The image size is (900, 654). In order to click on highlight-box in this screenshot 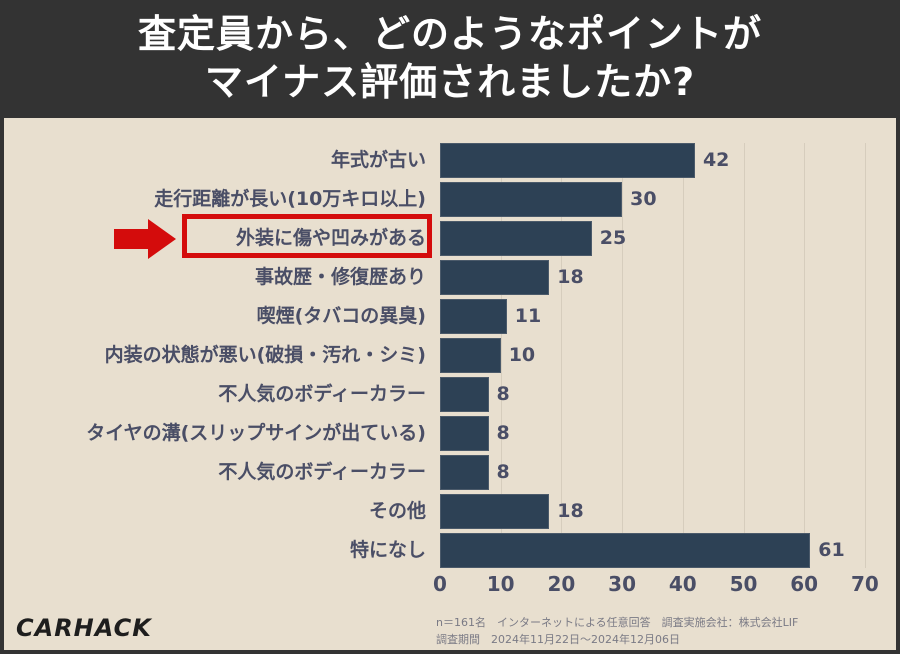, I will do `click(307, 236)`.